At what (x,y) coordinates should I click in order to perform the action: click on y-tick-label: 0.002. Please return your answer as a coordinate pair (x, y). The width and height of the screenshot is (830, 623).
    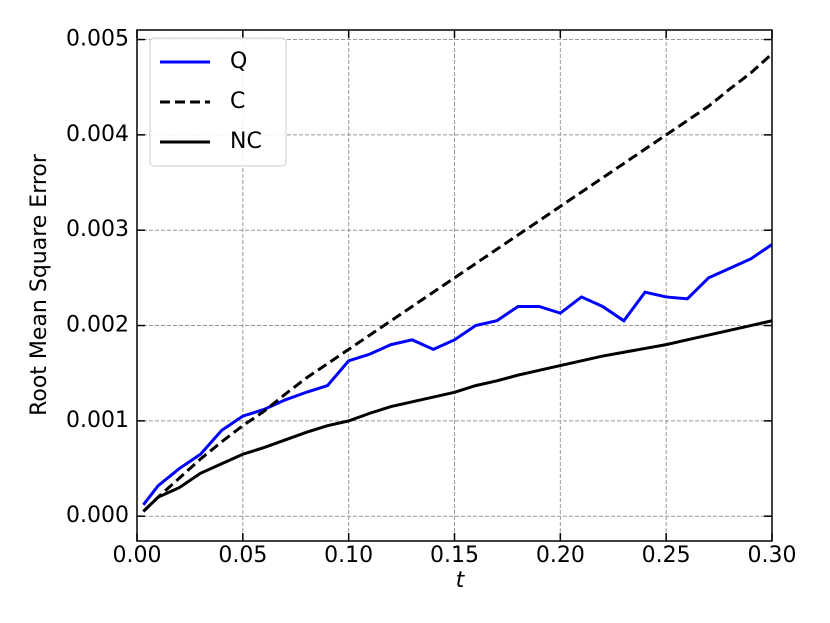
    Looking at the image, I should click on (97, 325).